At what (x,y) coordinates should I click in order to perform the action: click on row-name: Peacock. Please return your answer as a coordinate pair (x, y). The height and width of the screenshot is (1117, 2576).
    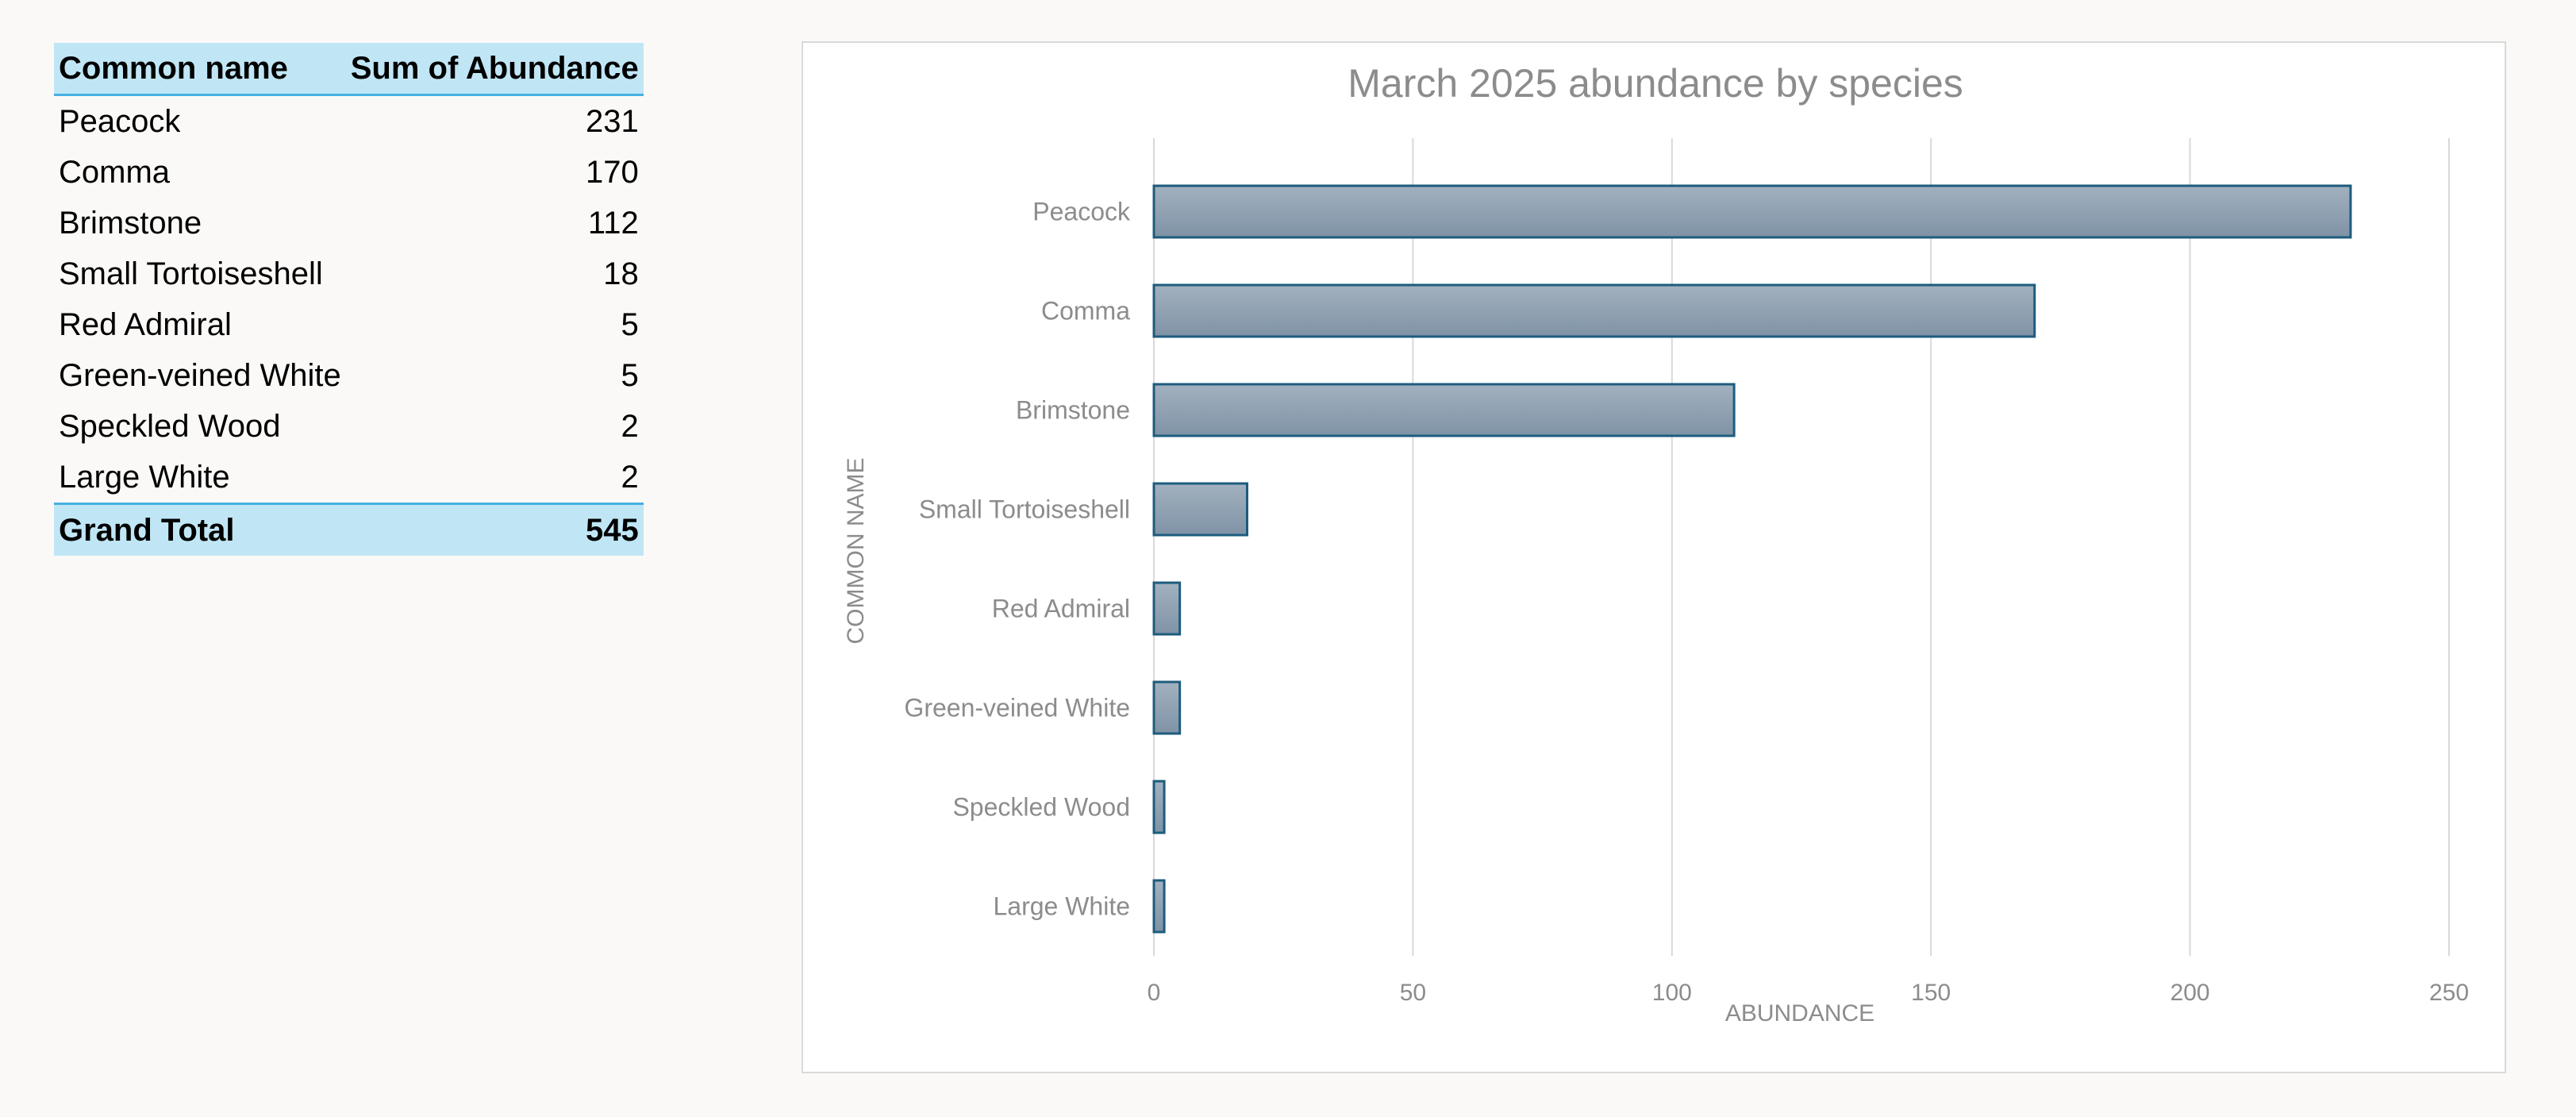
    Looking at the image, I should click on (120, 121).